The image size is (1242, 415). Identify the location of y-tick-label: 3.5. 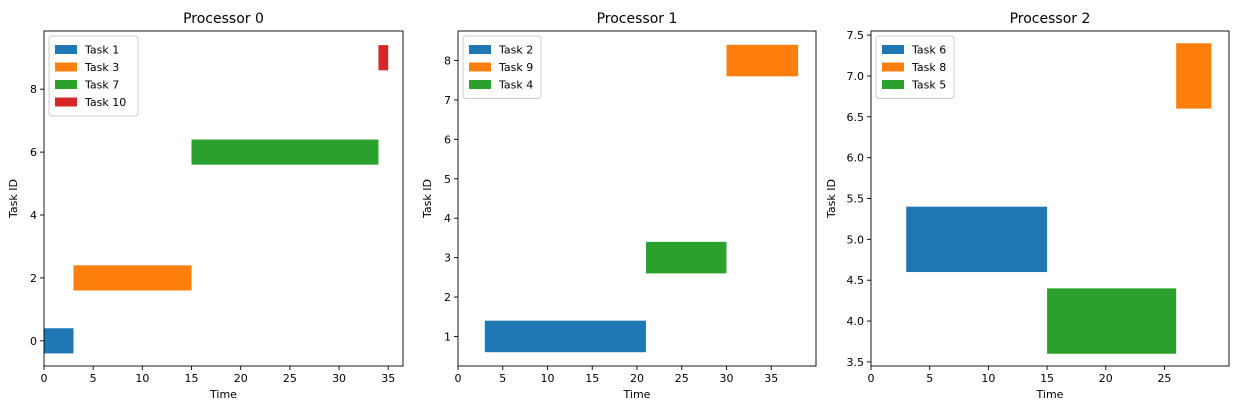
(856, 362).